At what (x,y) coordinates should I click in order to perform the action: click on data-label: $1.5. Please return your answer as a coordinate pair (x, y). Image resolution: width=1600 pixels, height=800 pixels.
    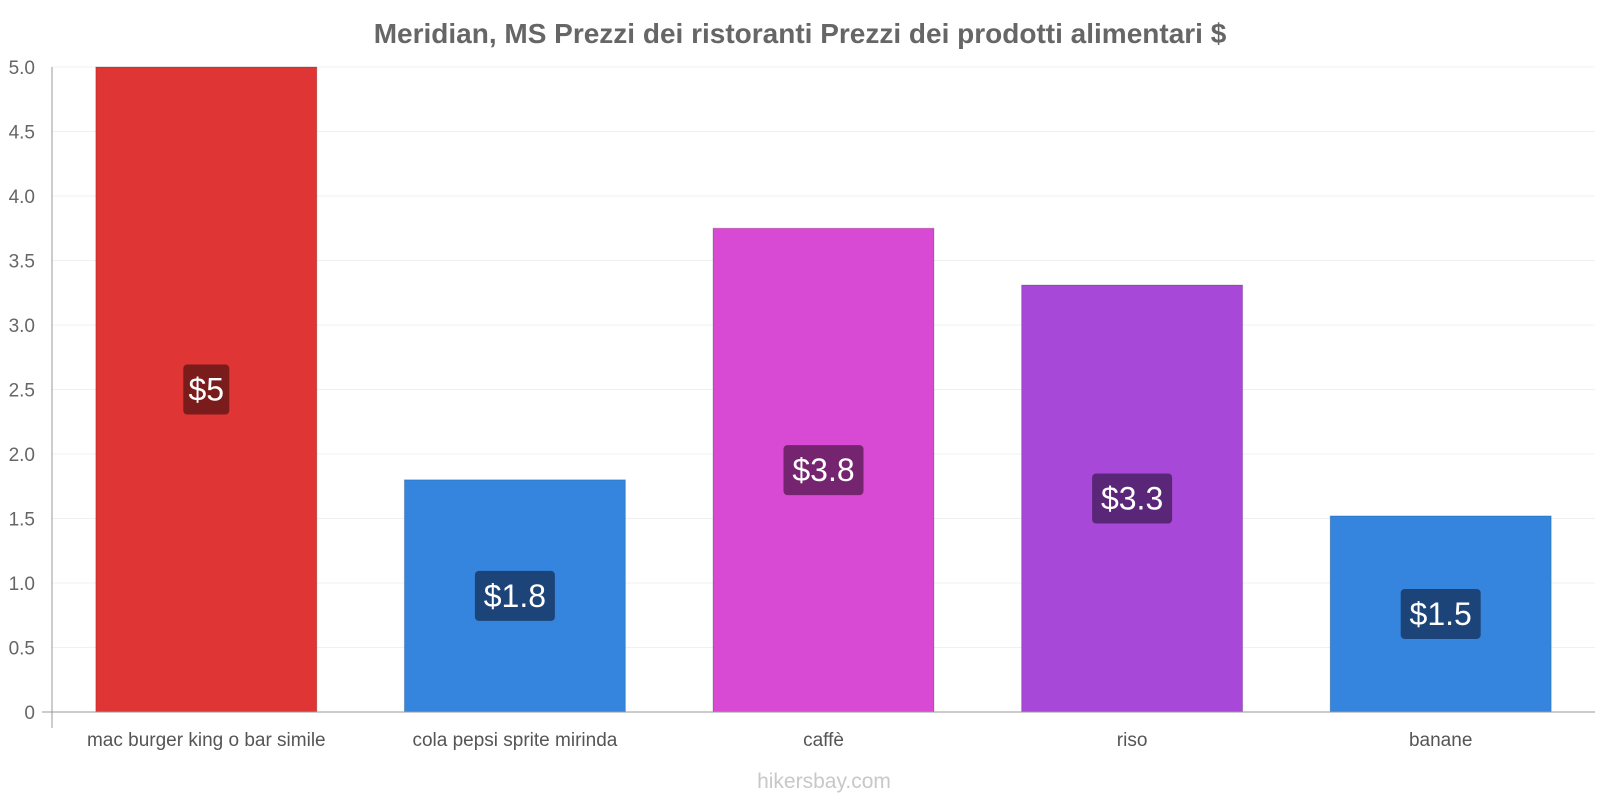
    Looking at the image, I should click on (1441, 614).